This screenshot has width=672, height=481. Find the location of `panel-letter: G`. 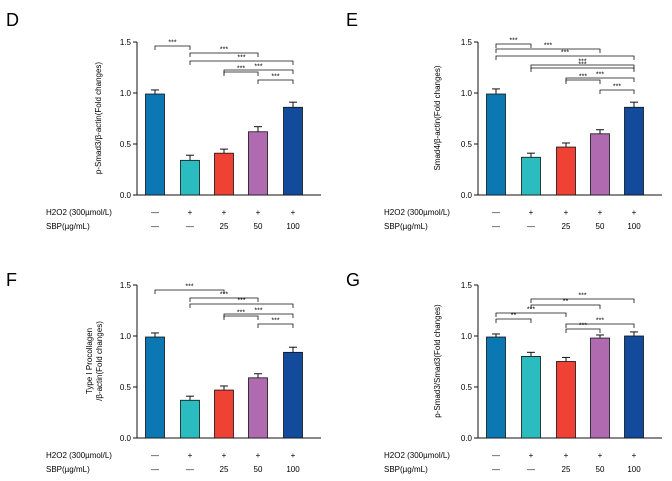

panel-letter: G is located at coordinates (353, 280).